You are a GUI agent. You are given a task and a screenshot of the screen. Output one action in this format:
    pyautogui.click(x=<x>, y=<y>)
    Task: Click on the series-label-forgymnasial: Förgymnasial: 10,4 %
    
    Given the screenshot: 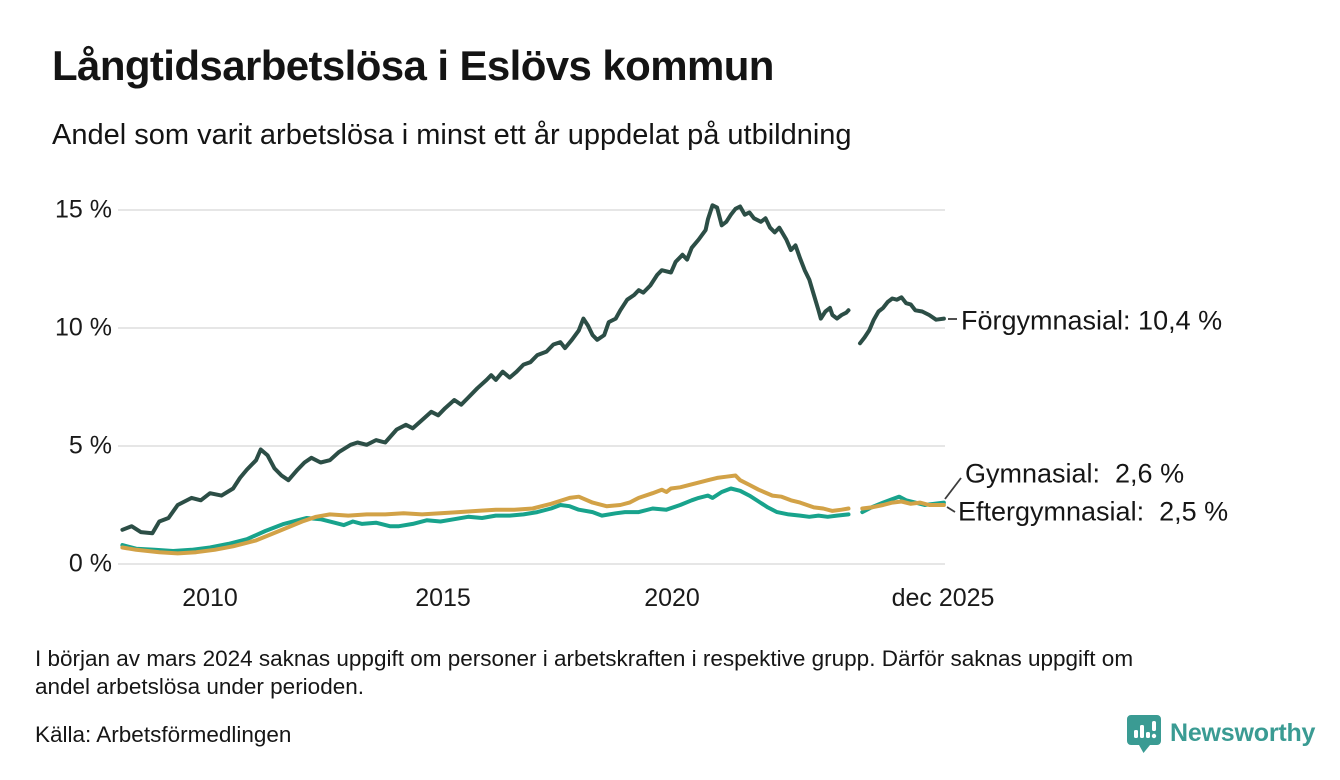 What is the action you would take?
    pyautogui.click(x=1092, y=320)
    